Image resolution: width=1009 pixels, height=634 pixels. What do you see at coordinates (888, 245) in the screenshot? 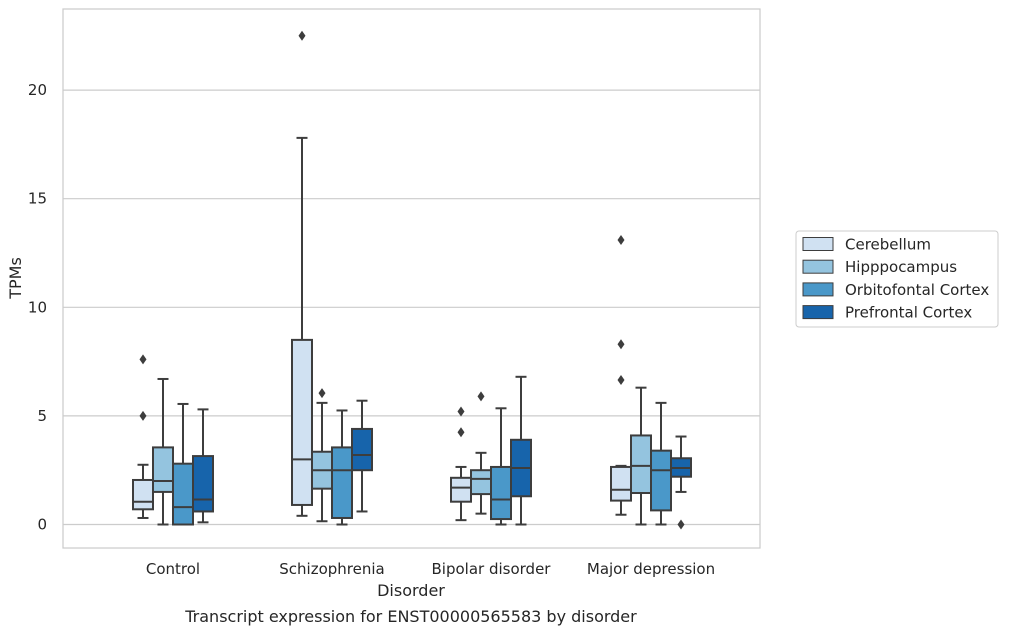
I see `legend-label: Cerebellum` at bounding box center [888, 245].